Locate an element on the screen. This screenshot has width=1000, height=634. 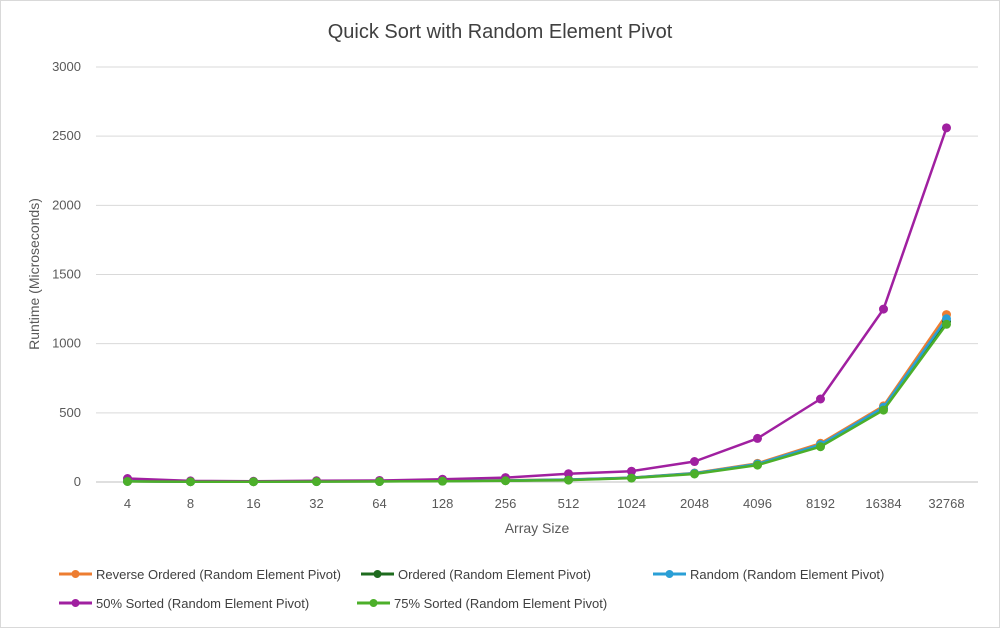
y-axis-title: Runtime (Microseconds) is located at coordinates (34, 274).